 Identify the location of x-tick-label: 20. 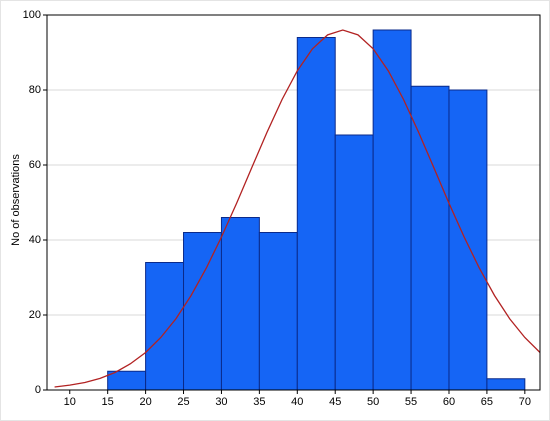
(145, 402).